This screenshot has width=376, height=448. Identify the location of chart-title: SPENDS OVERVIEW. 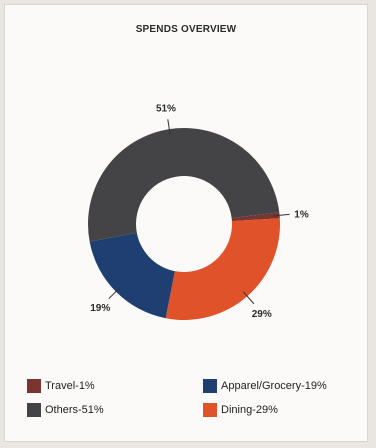
(186, 29).